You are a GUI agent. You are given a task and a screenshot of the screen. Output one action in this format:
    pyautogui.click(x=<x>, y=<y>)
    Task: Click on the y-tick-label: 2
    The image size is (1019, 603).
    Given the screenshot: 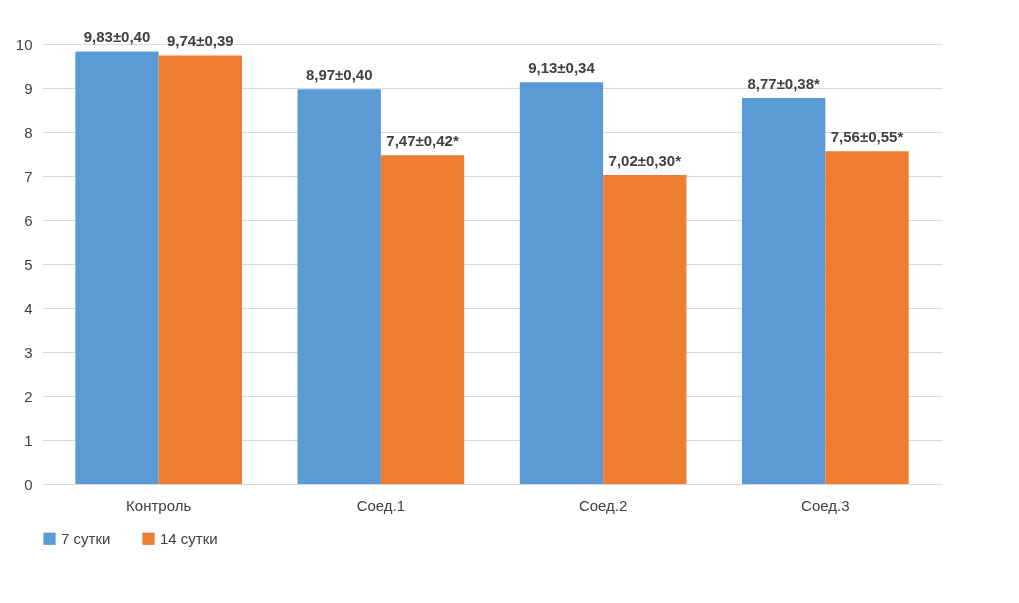 What is the action you would take?
    pyautogui.click(x=28, y=396)
    